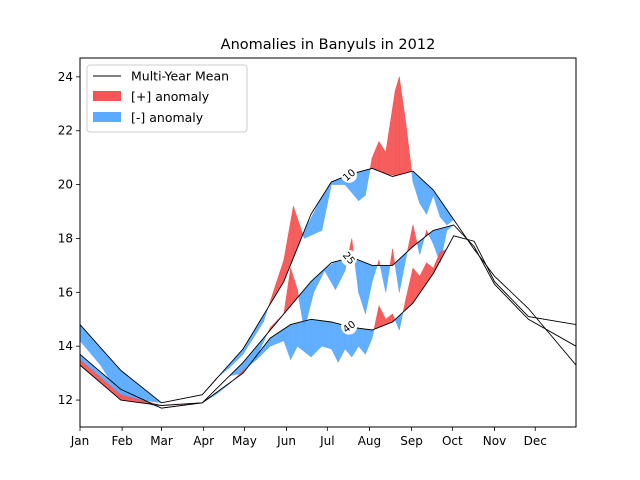 The image size is (640, 480). Describe the element at coordinates (494, 441) in the screenshot. I see `x-tick-label-Nov: Nov` at that location.